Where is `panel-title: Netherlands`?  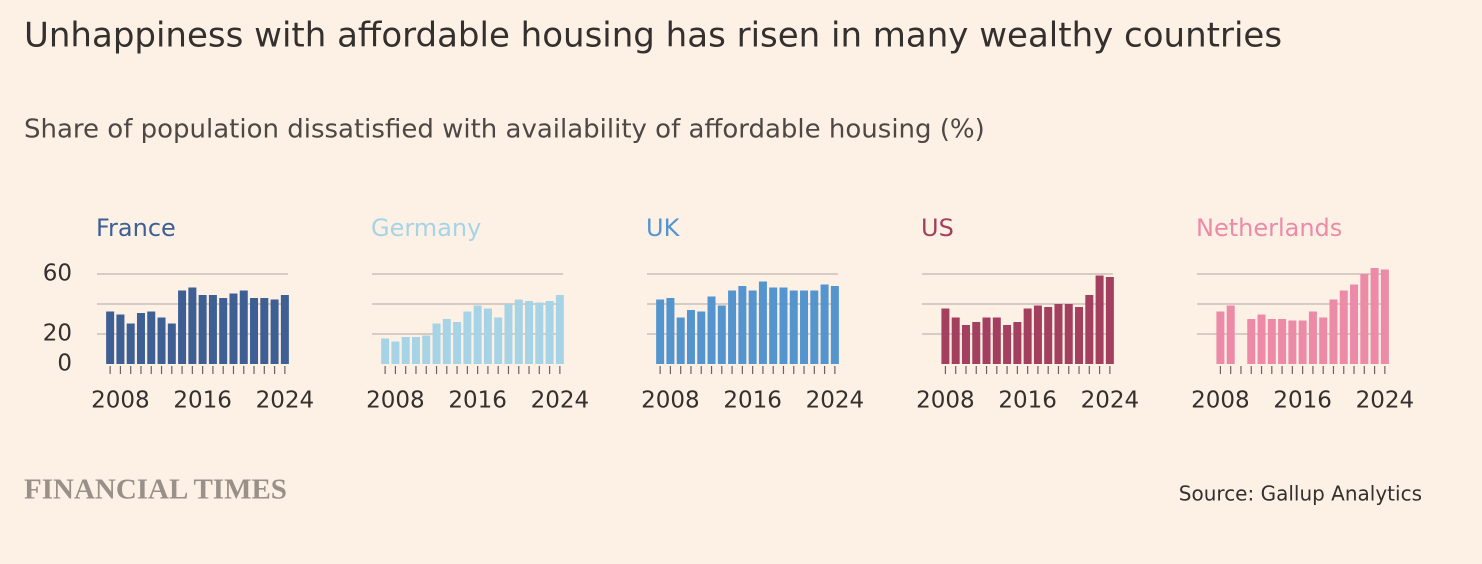 panel-title: Netherlands is located at coordinates (1269, 228).